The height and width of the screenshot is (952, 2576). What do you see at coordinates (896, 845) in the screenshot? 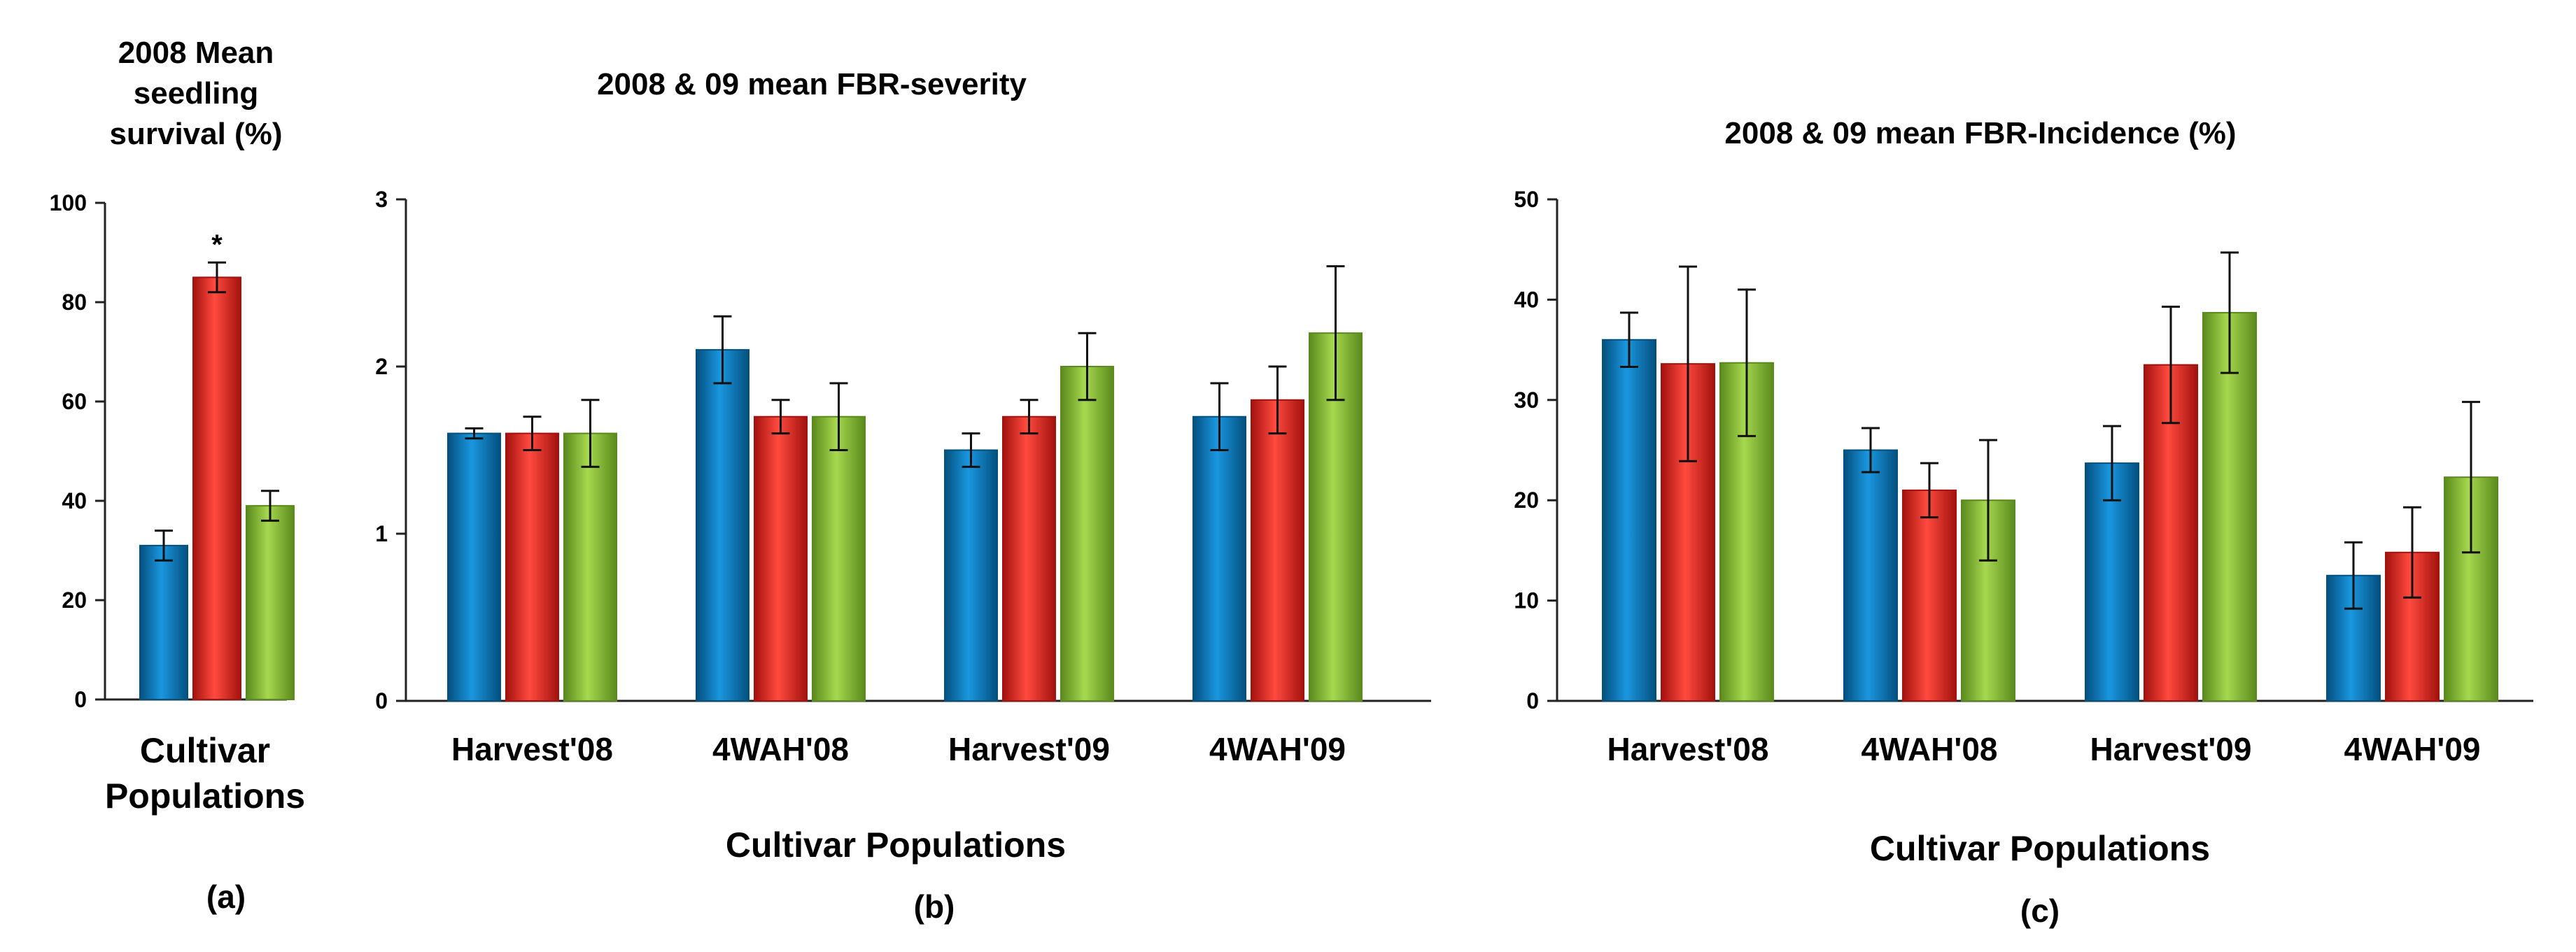
I see `panel-b-x-axis-label: Cultivar Populations` at bounding box center [896, 845].